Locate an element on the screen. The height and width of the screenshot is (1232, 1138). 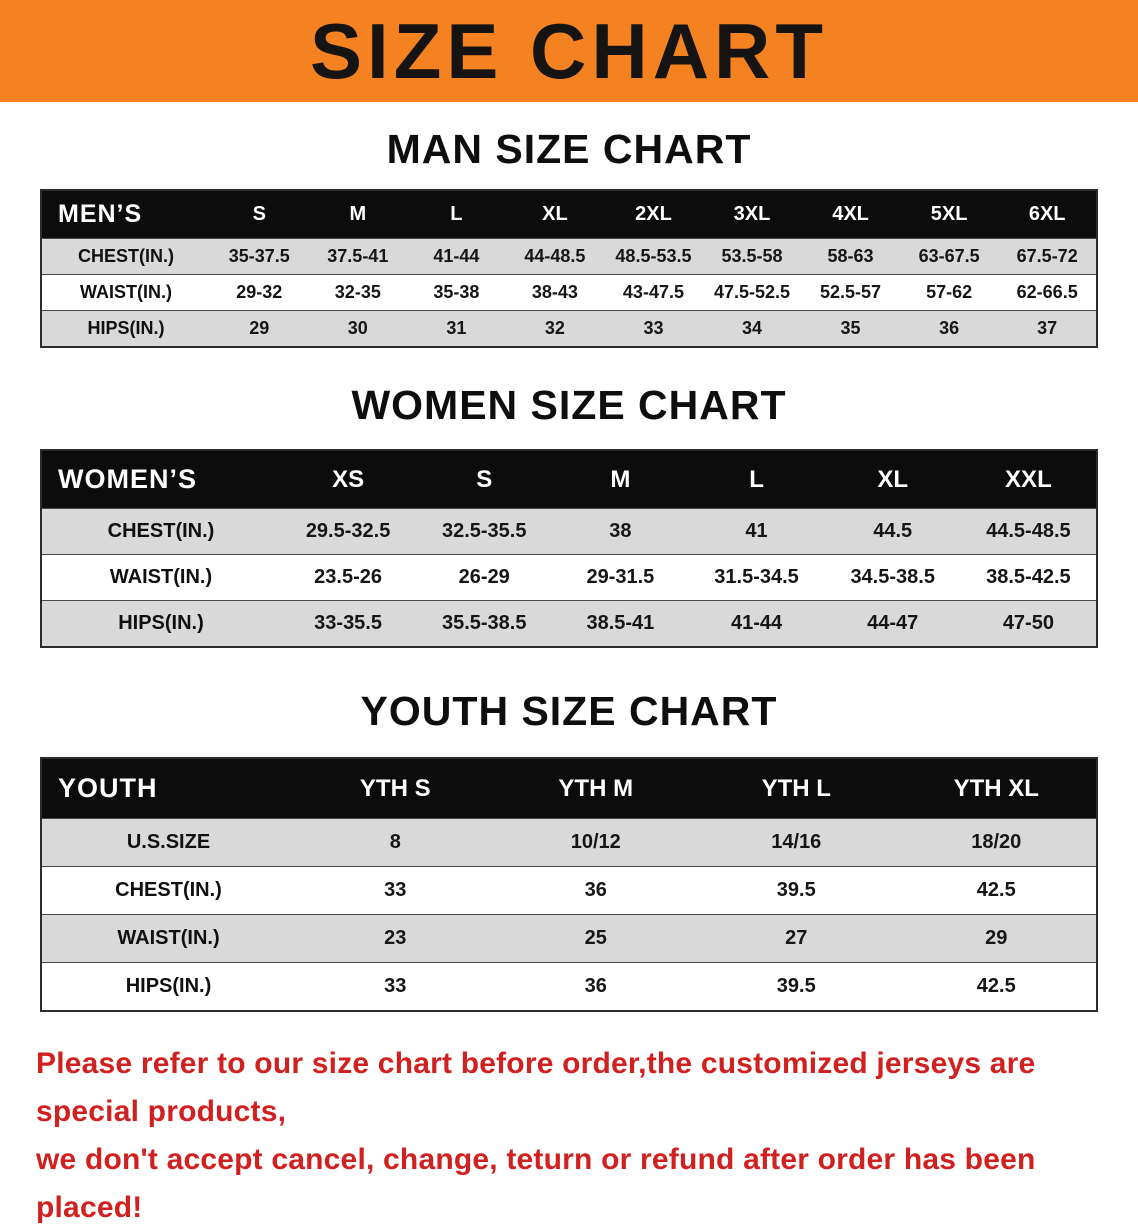
size-value: 43-47.5 is located at coordinates (653, 292).